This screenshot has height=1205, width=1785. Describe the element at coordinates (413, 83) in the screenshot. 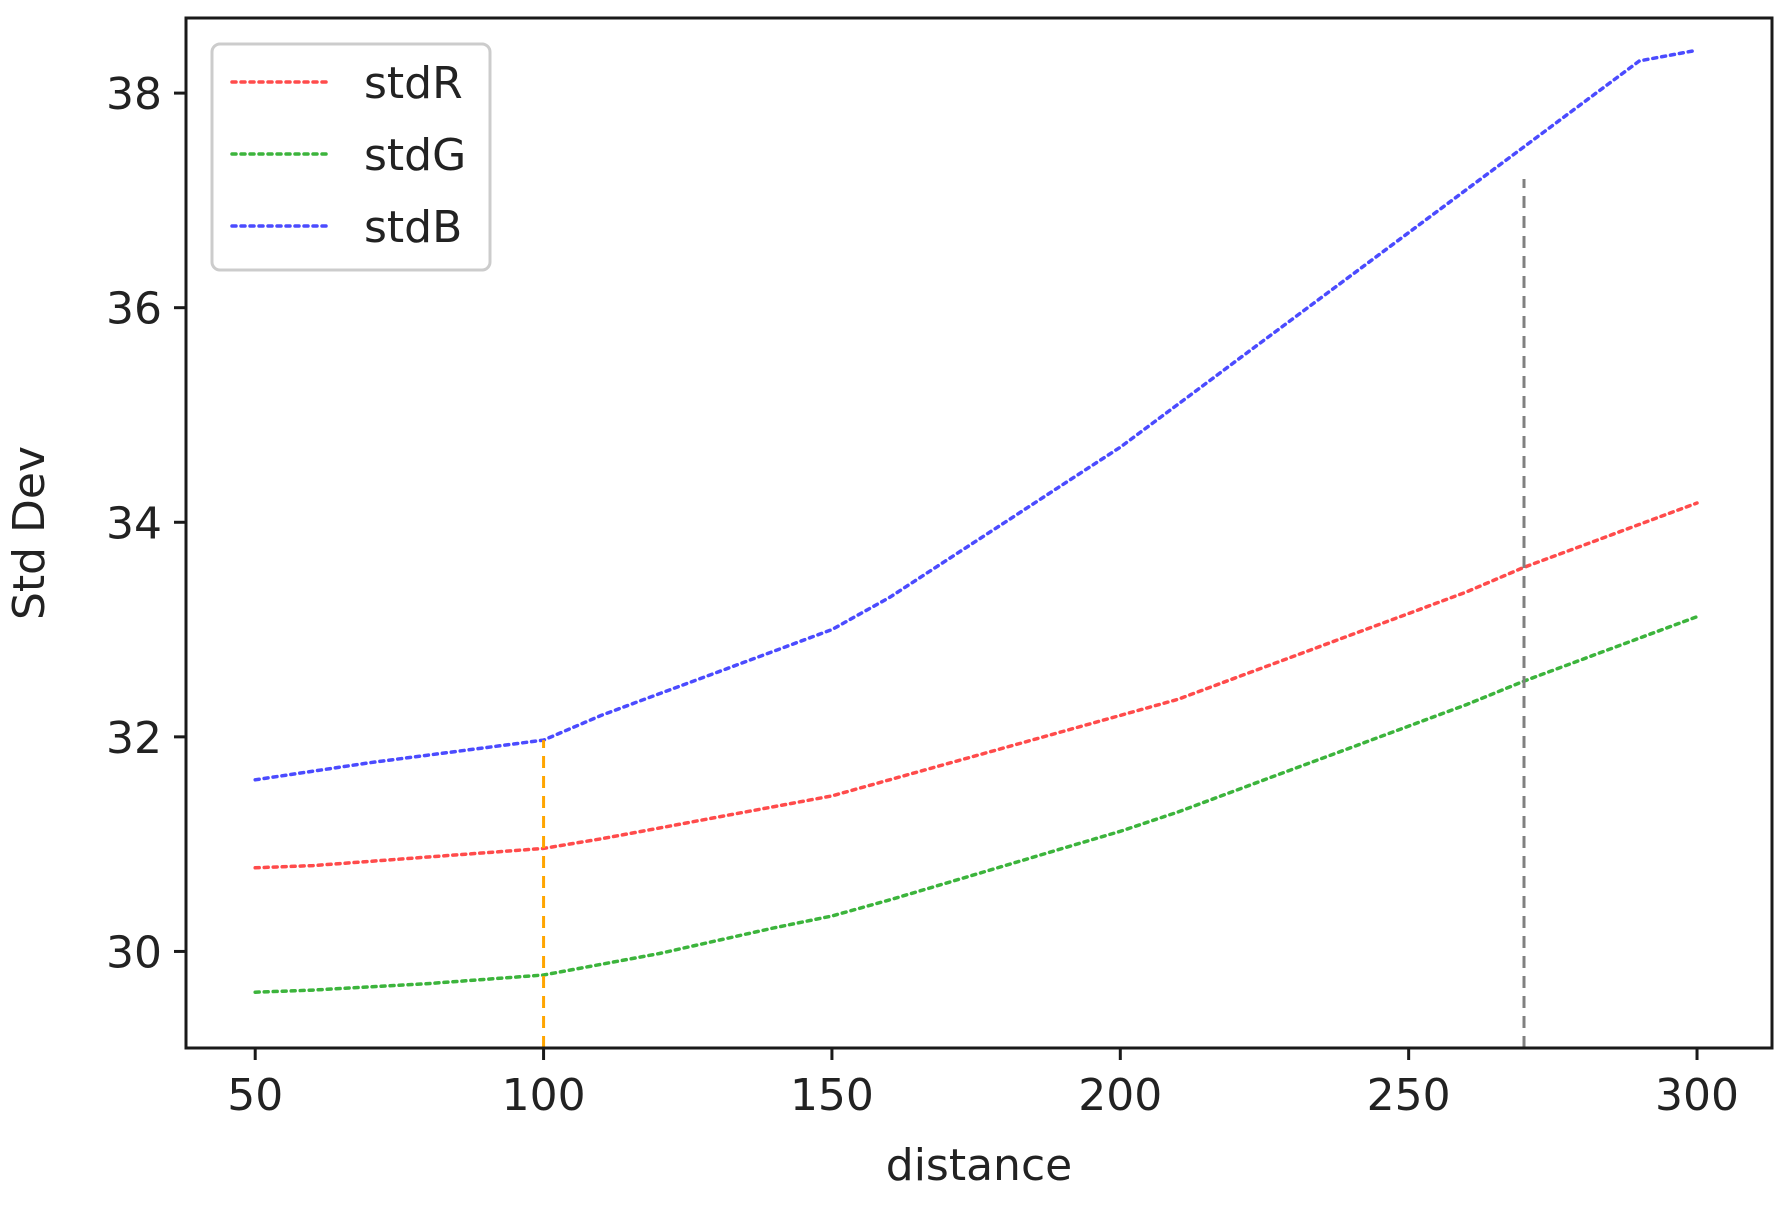

I see `legend-label-stdR: stdR` at that location.